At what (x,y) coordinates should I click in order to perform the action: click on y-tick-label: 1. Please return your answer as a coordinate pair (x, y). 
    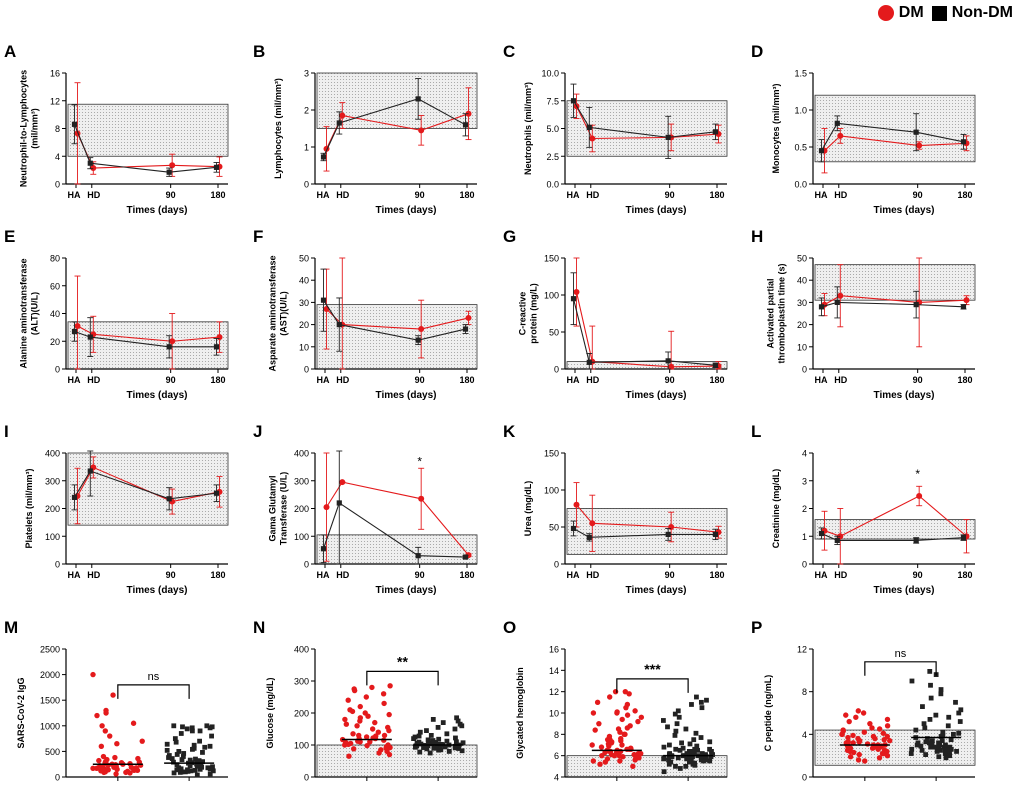
    Looking at the image, I should click on (306, 148).